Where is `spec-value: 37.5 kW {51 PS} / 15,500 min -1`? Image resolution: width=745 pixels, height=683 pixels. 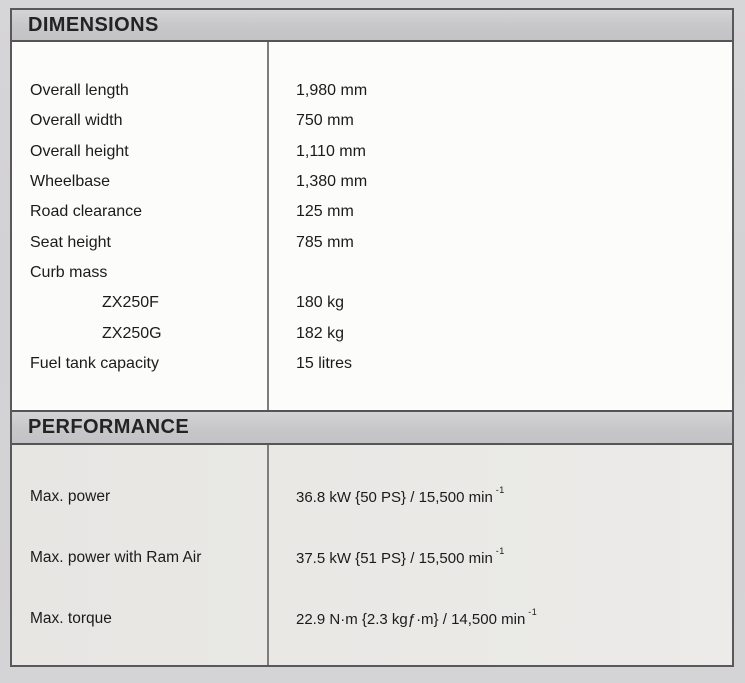
spec-value: 37.5 kW {51 PS} / 15,500 min -1 is located at coordinates (499, 556).